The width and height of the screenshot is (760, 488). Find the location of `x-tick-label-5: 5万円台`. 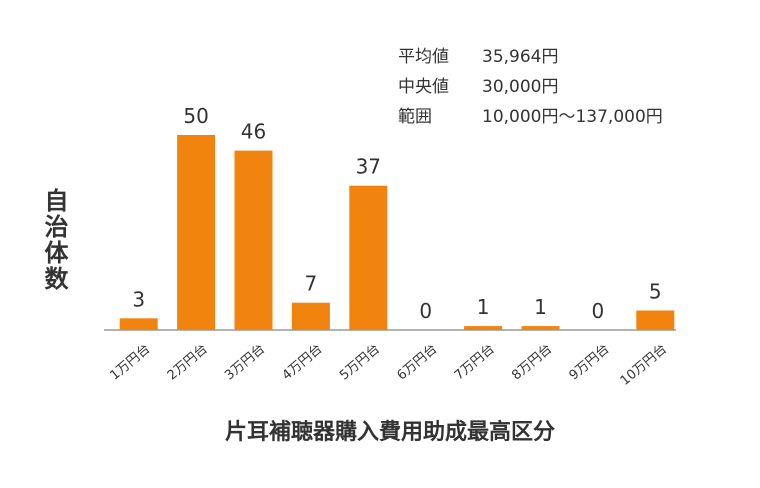

x-tick-label-5: 5万円台 is located at coordinates (360, 363).